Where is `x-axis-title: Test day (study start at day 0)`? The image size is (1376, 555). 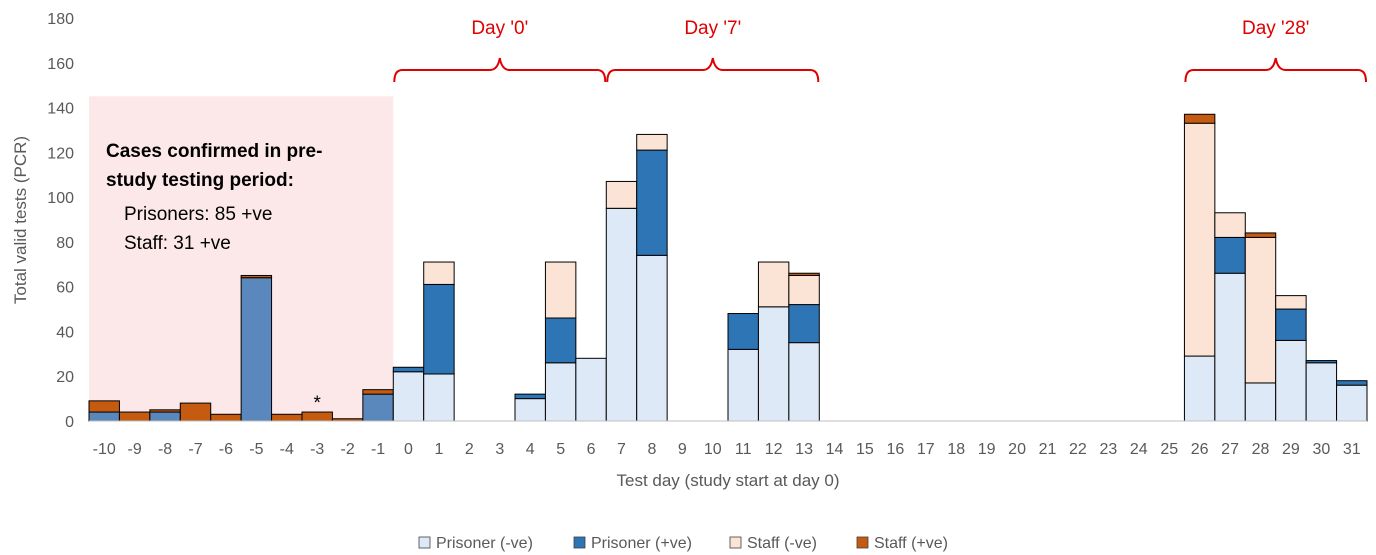
x-axis-title: Test day (study start at day 0) is located at coordinates (728, 480).